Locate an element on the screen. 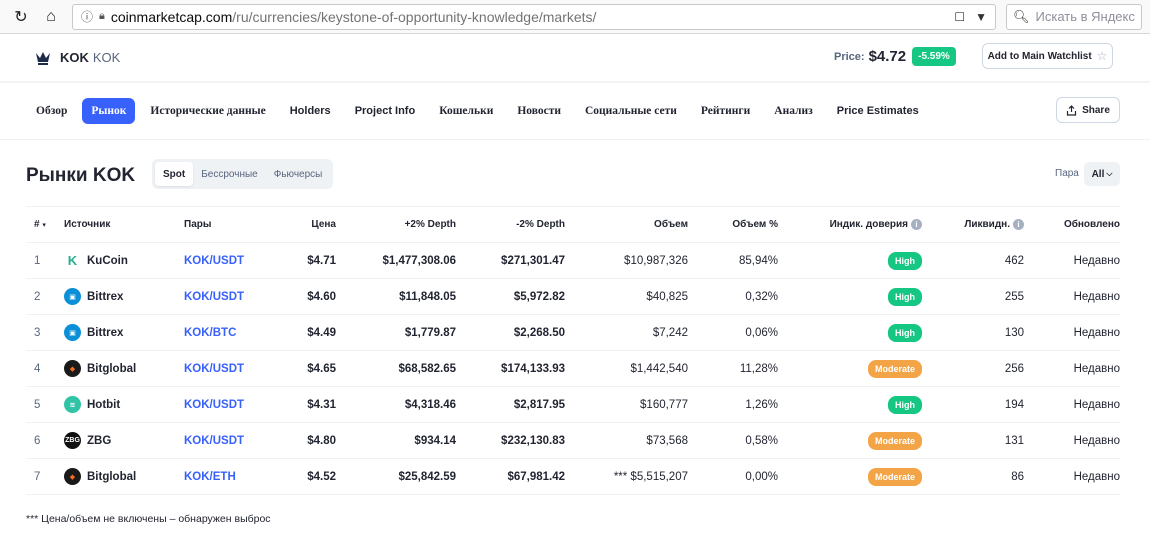  col-volume-pct: Объем % is located at coordinates (733, 224).